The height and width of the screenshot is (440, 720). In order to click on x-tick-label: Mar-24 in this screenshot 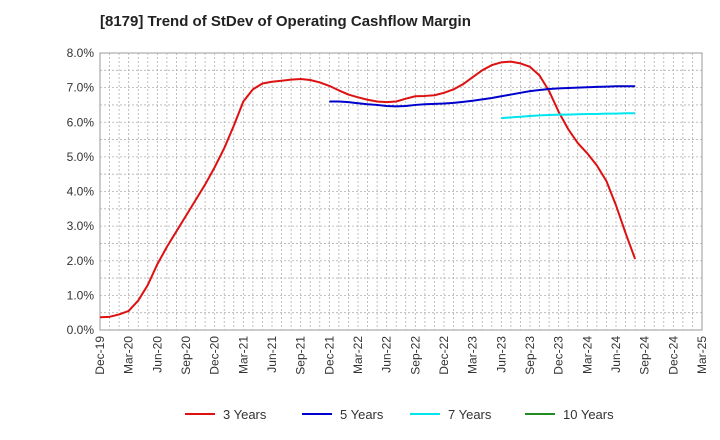, I will do `click(587, 355)`.